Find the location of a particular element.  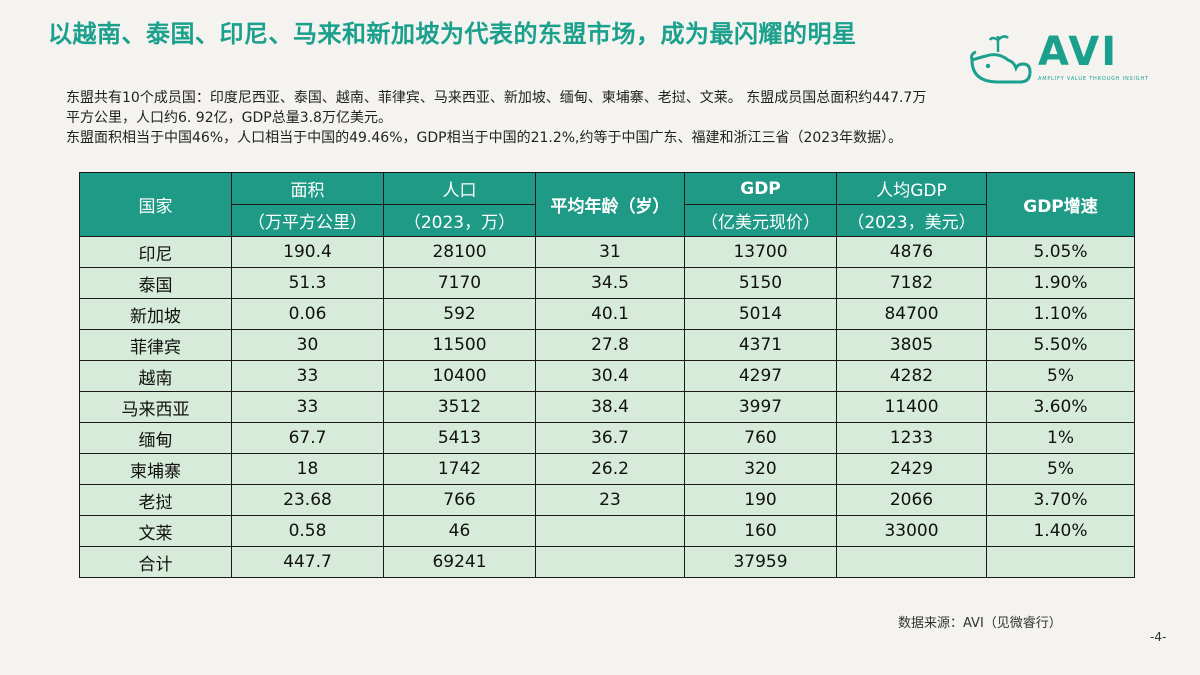

table-cell: 1742 is located at coordinates (459, 469).